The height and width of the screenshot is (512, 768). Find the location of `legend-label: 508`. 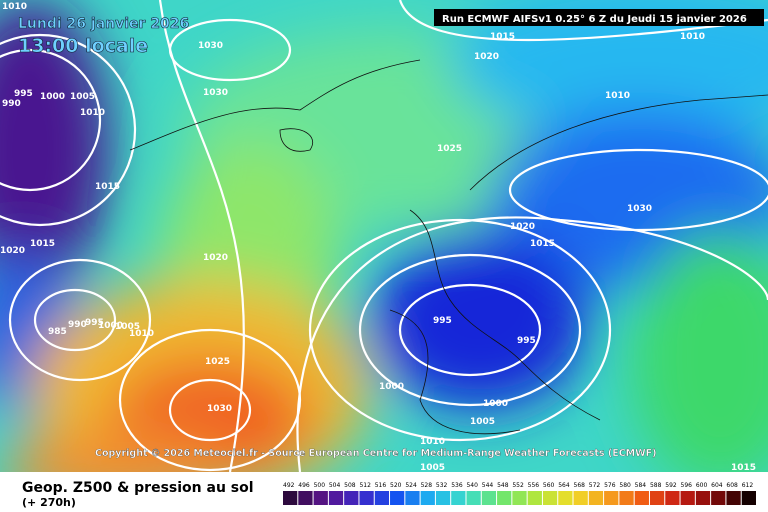

legend-label: 508 is located at coordinates (350, 485).